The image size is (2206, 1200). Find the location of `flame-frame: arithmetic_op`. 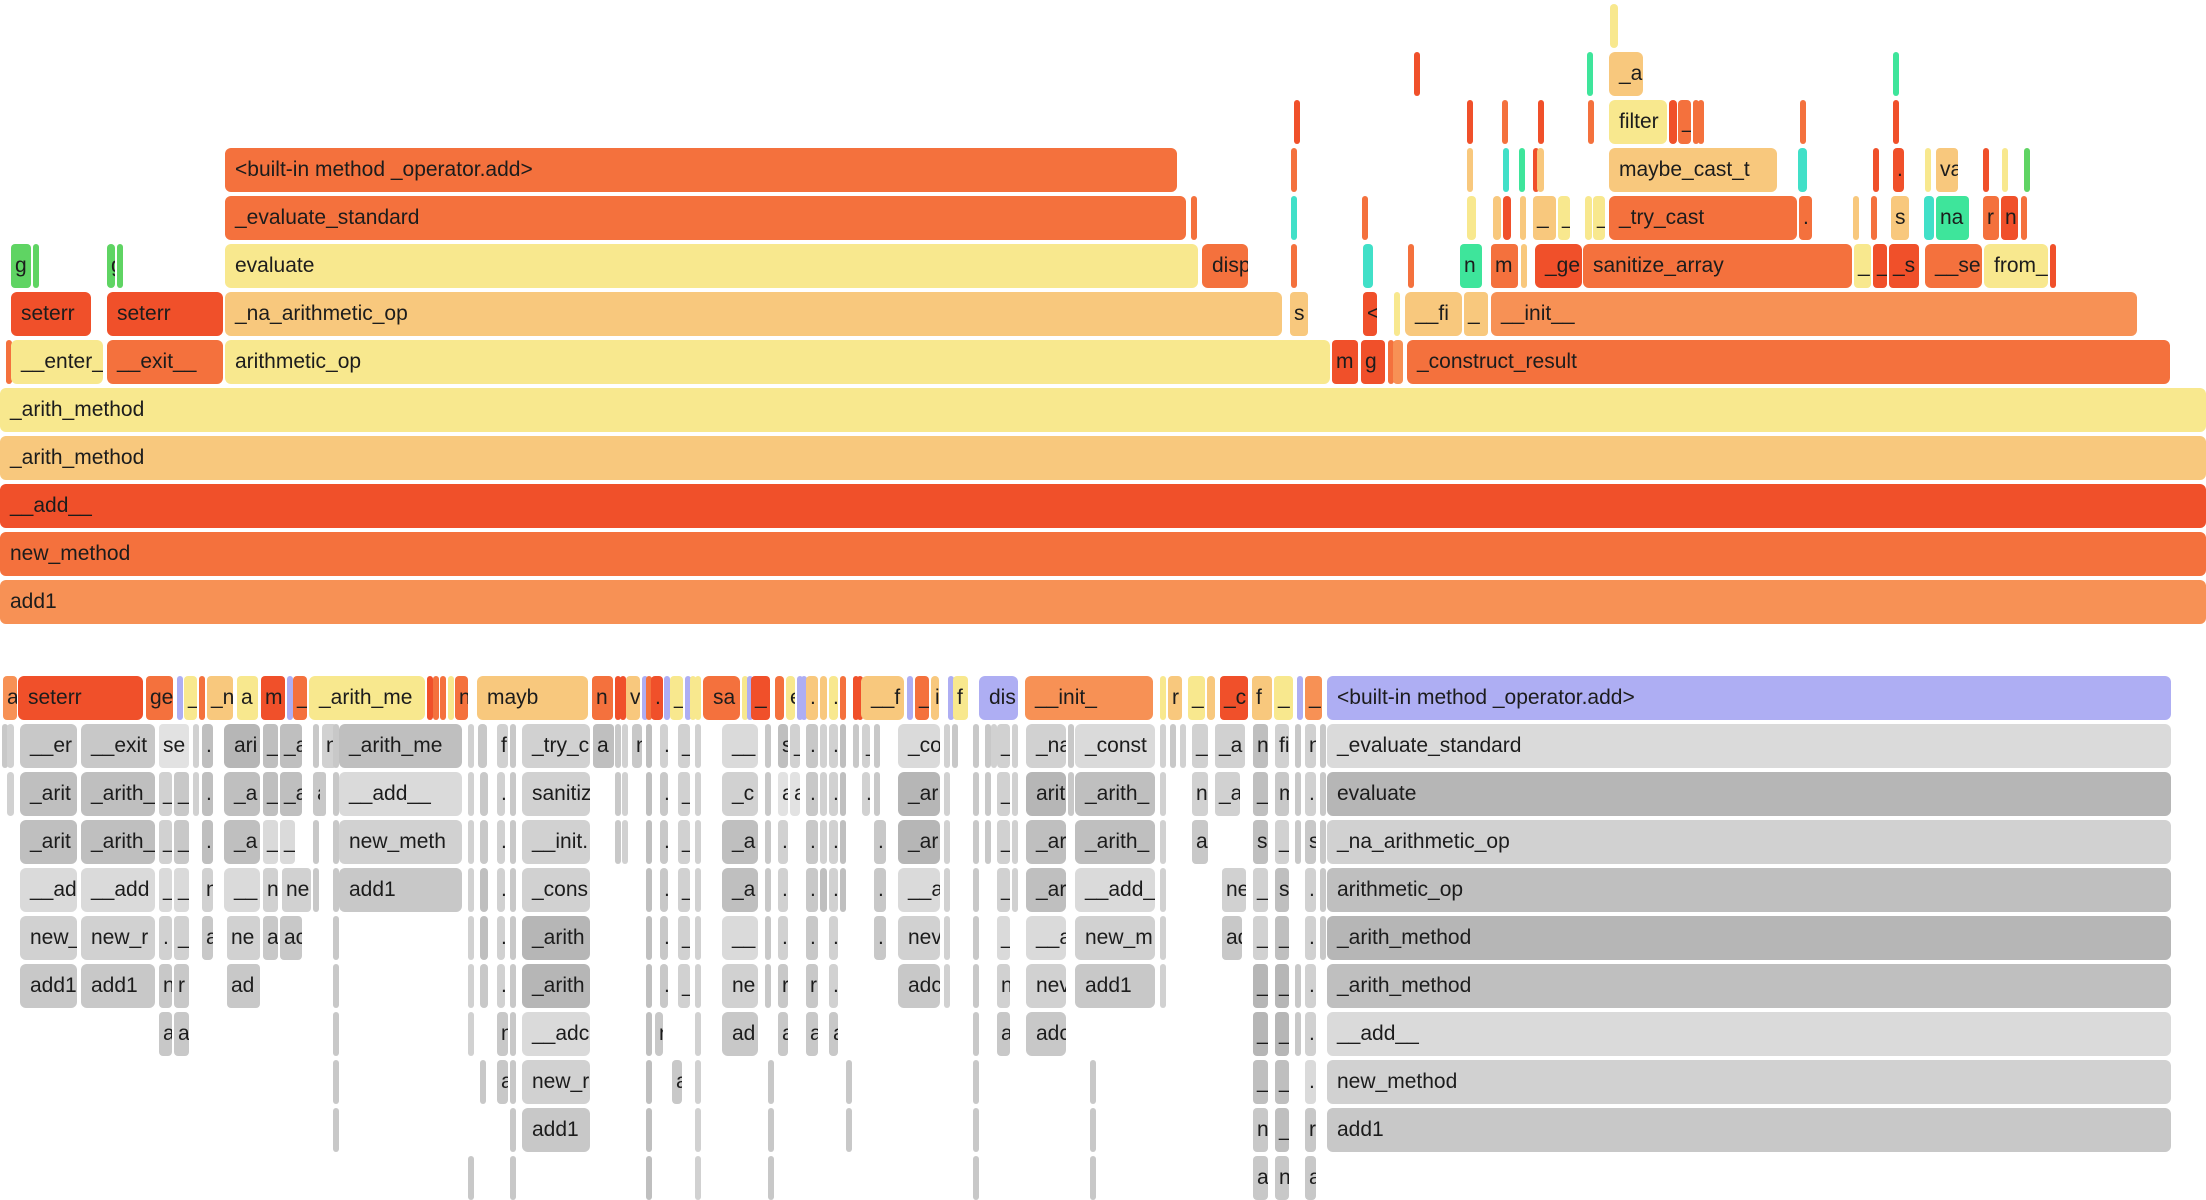

flame-frame: arithmetic_op is located at coordinates (1749, 890).